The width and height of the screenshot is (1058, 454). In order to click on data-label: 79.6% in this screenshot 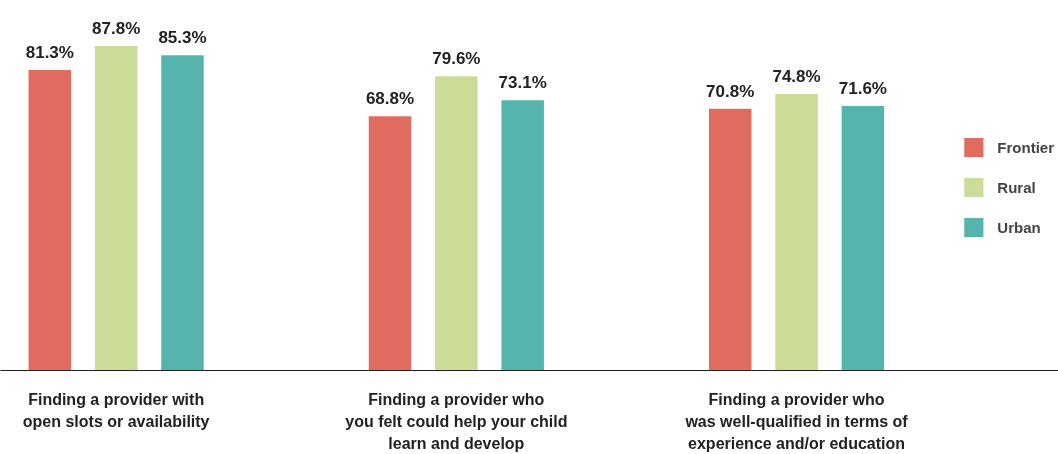, I will do `click(456, 59)`.